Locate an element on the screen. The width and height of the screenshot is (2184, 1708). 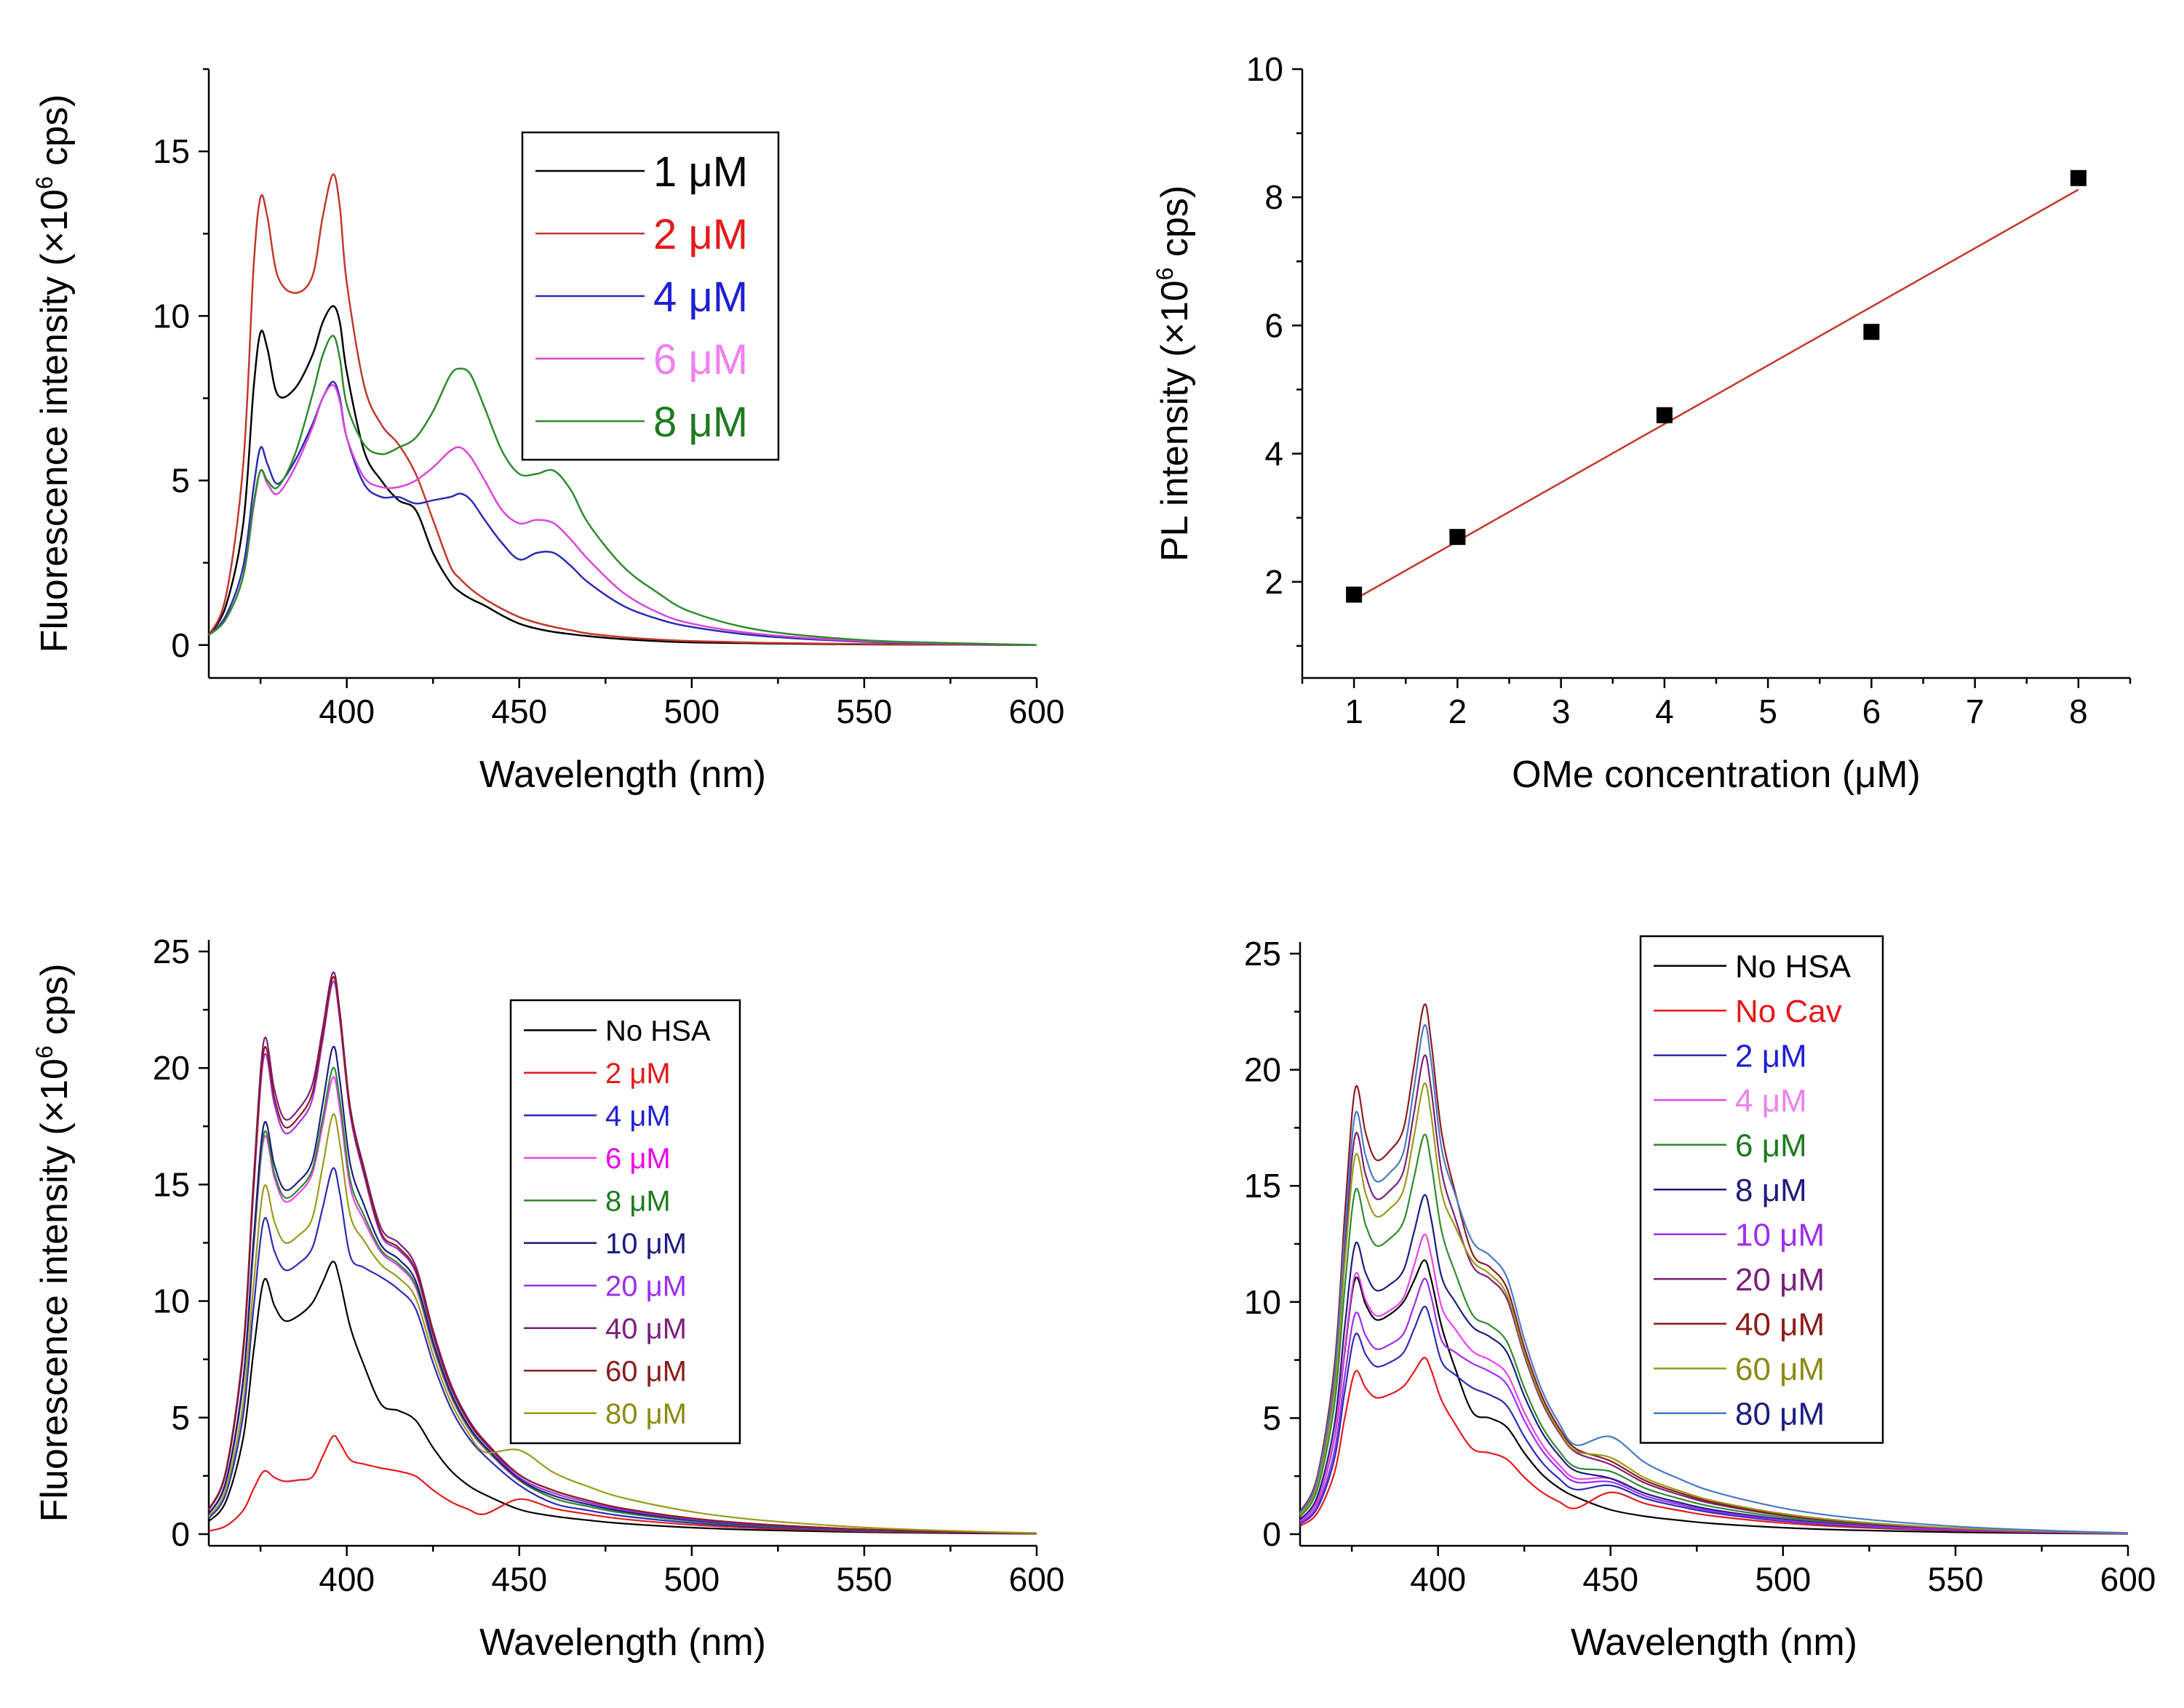
x-tick-label: 1 is located at coordinates (1353, 711).